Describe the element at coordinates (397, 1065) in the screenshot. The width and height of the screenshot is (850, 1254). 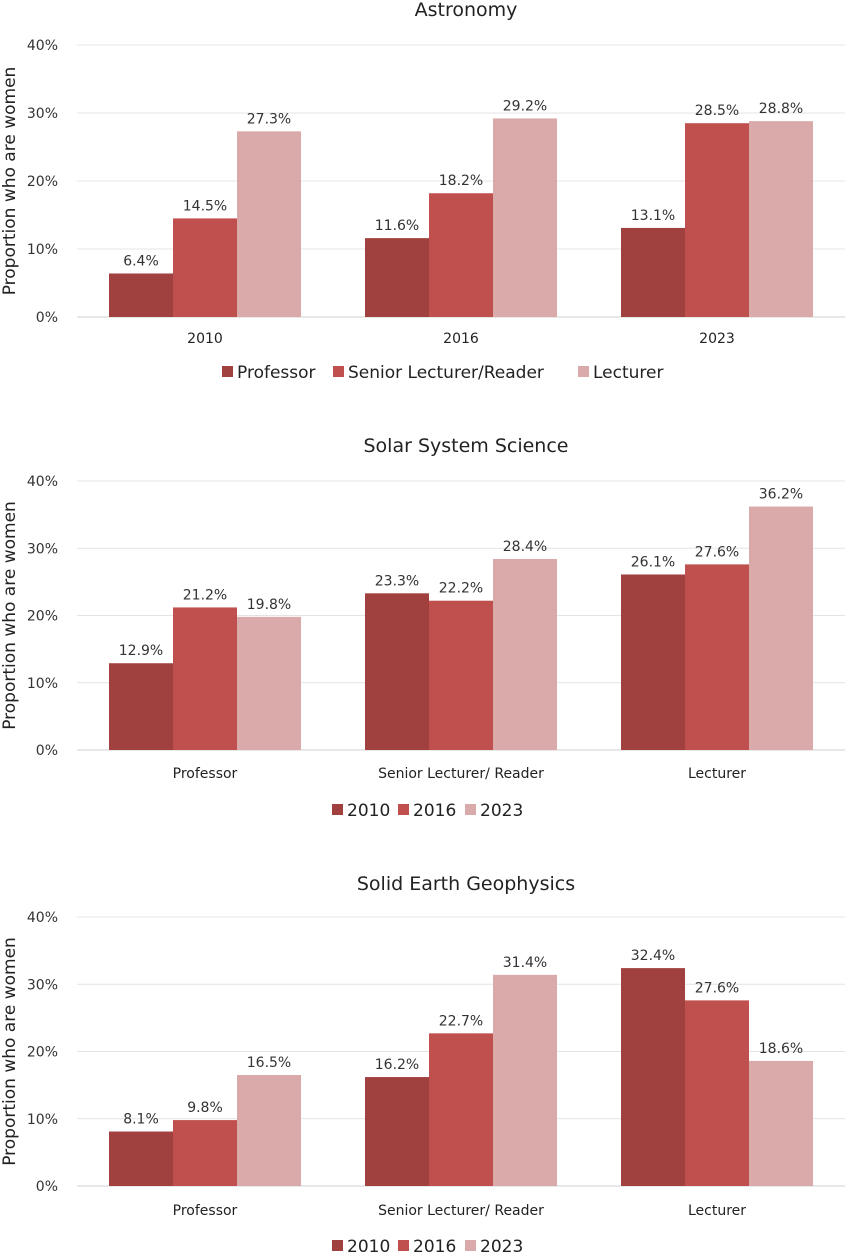
I see `data-label: 16.2%` at that location.